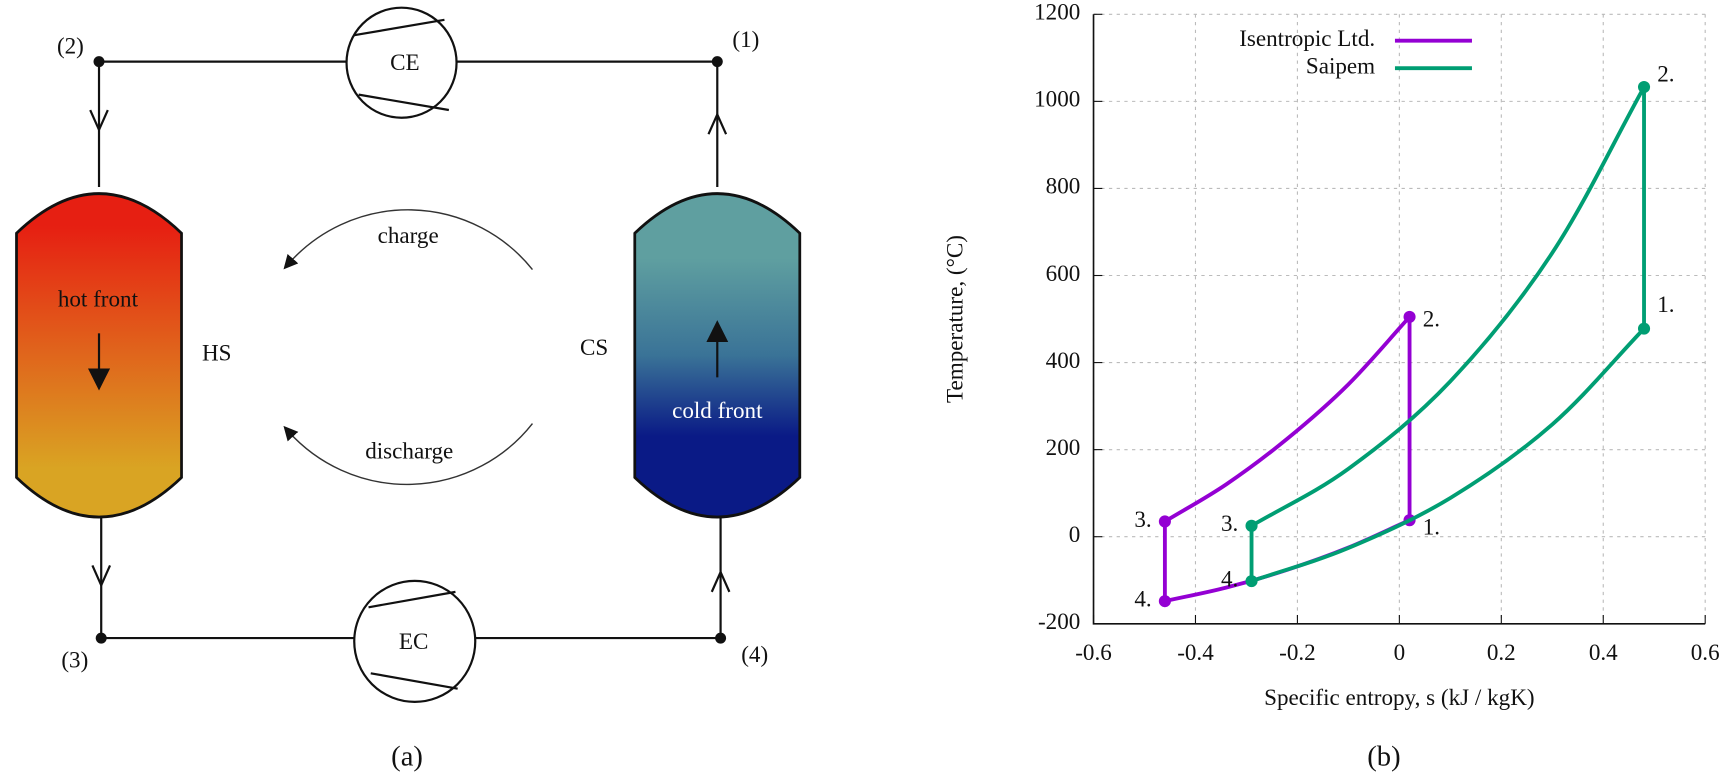 The width and height of the screenshot is (1725, 780). I want to click on expander, so click(415, 641).